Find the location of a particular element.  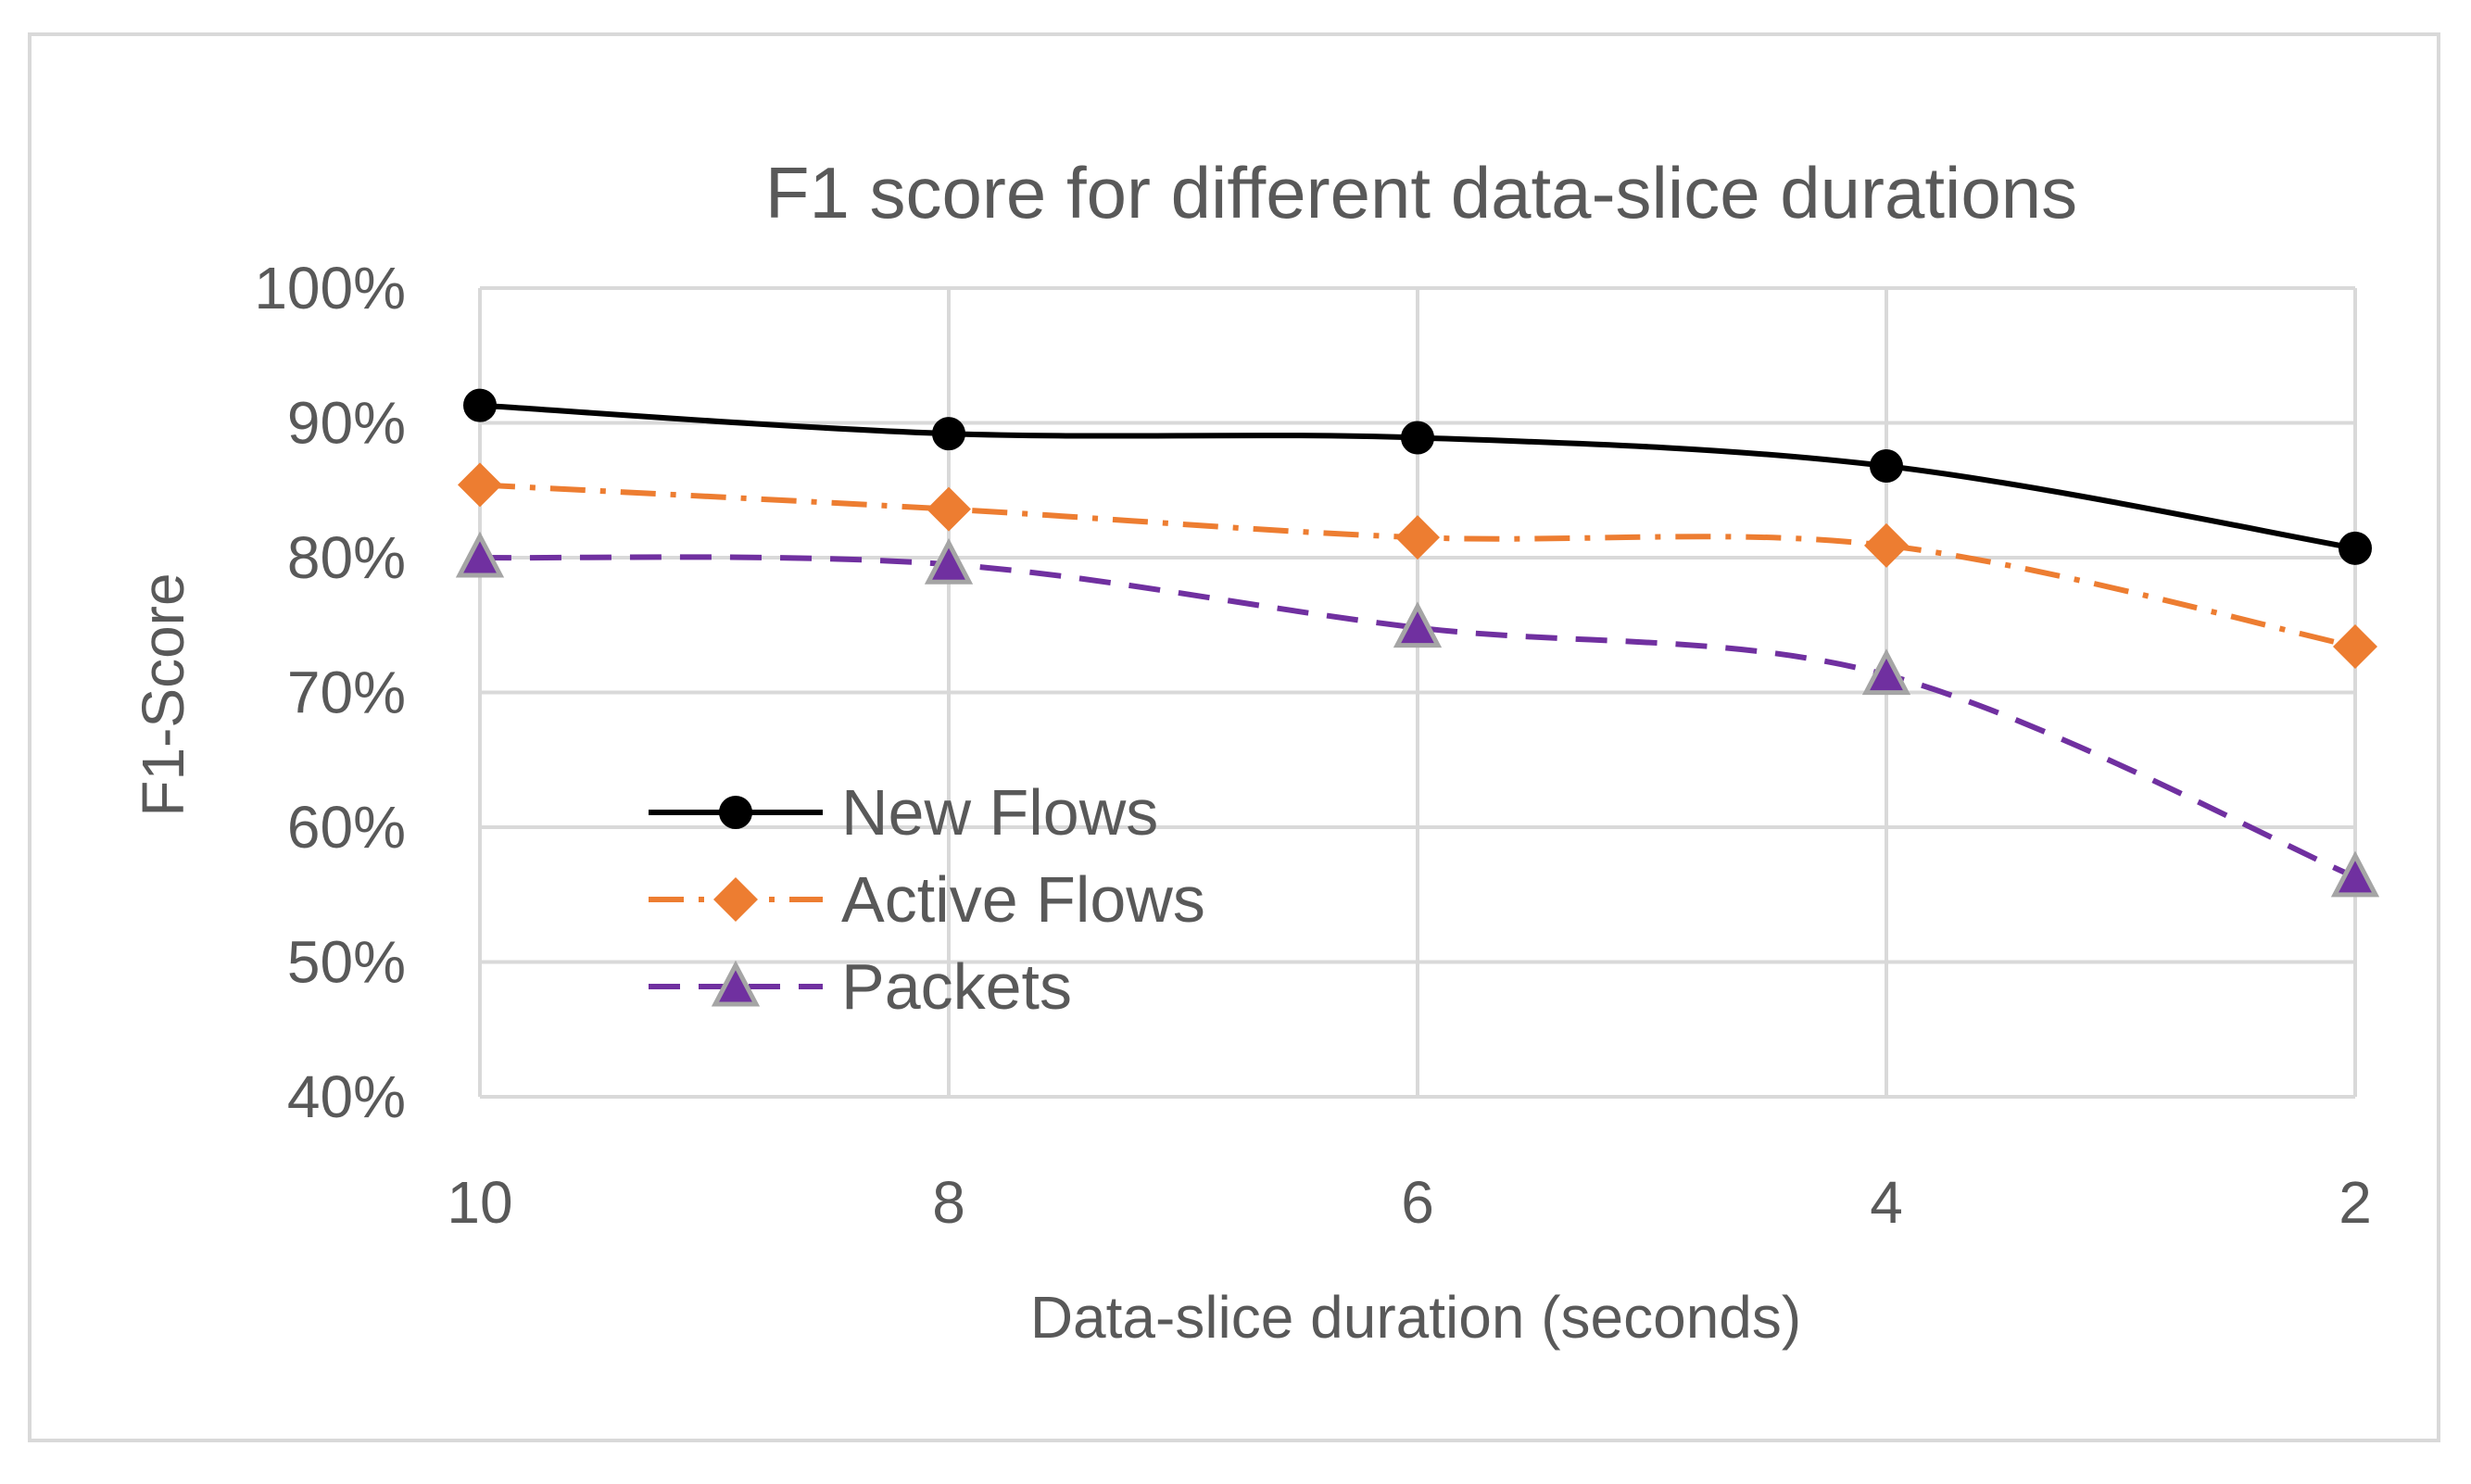

legend-label-active-flows: Active Flows is located at coordinates (1023, 900).